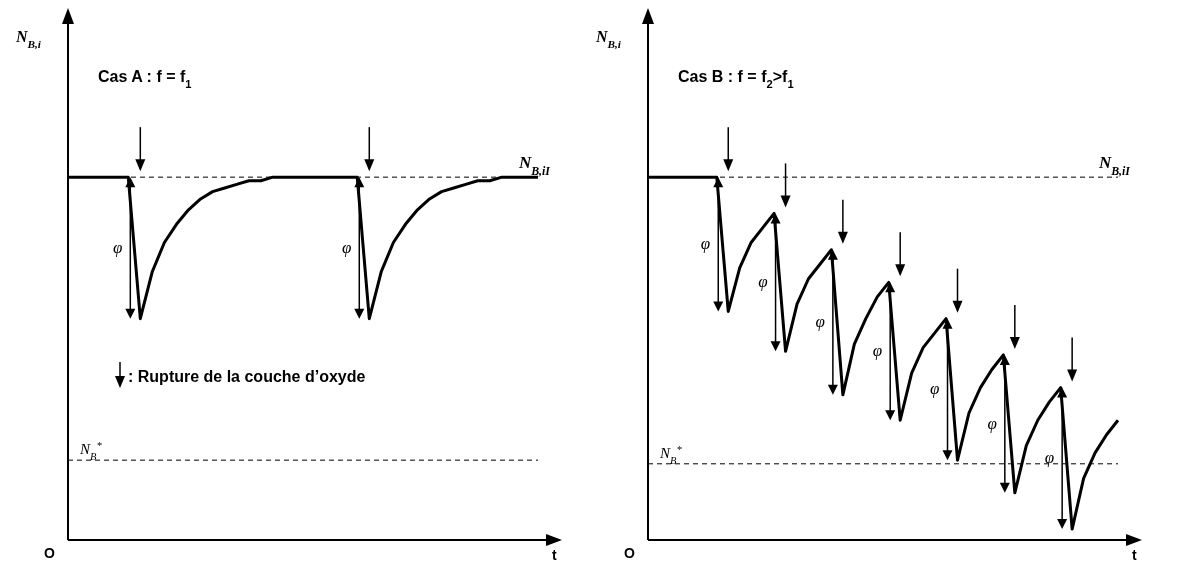  I want to click on chart-title: Cas B : f = f$_{2}$>f$_{1}$, so click(736, 79).